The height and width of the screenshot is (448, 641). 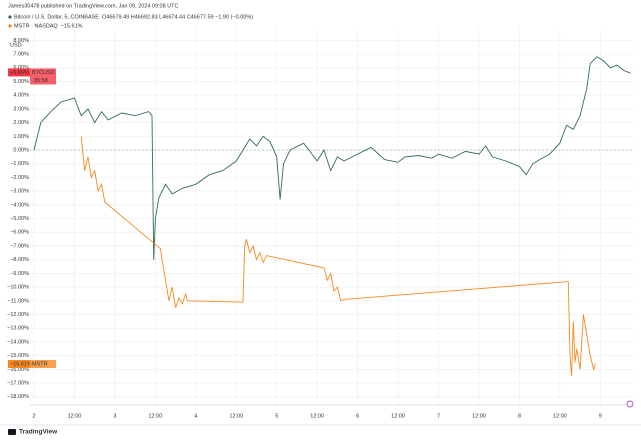 I want to click on y-tick-label: −3.00%, so click(x=19, y=192).